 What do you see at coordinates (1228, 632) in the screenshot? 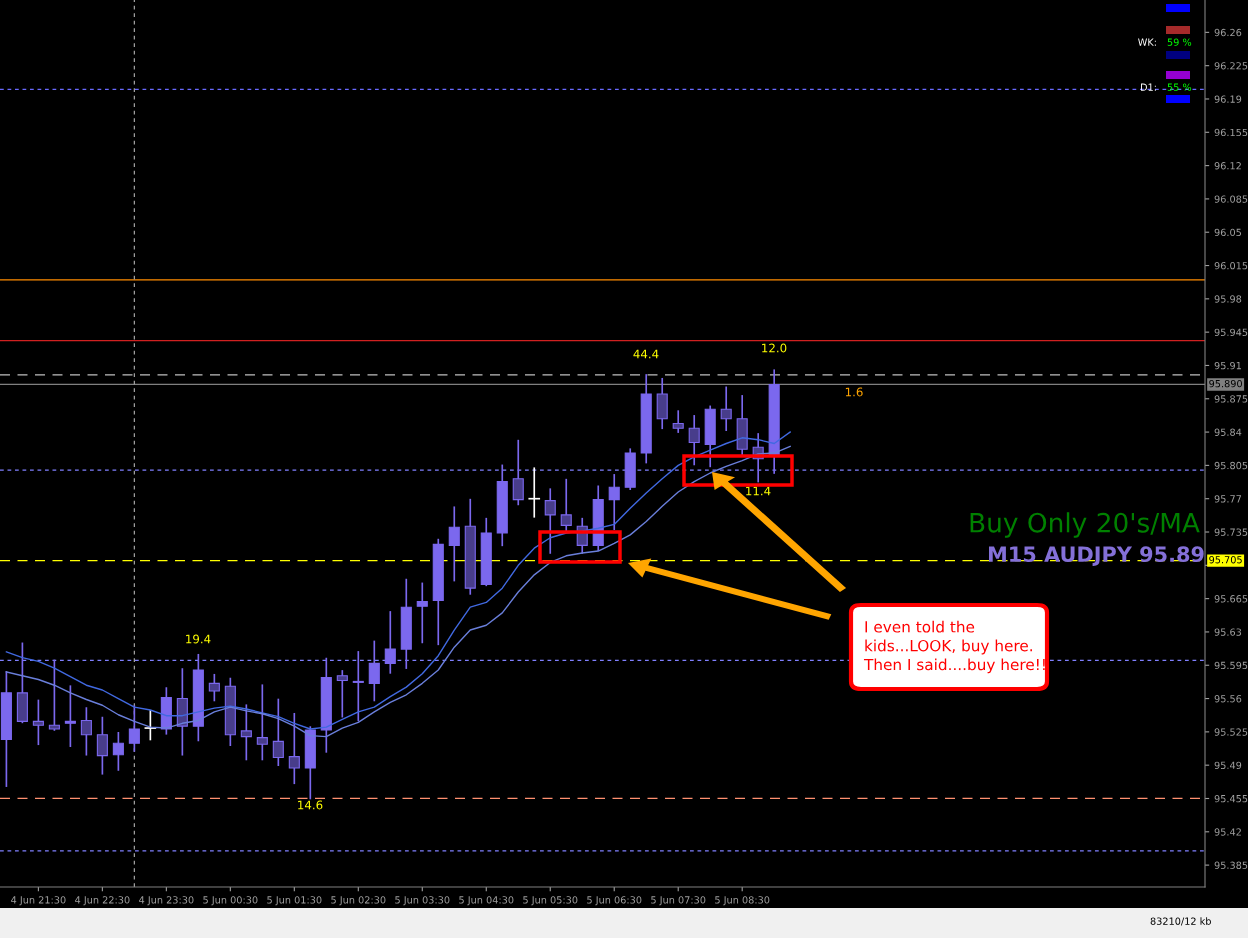
I see `y-tick-label: 95.63` at bounding box center [1228, 632].